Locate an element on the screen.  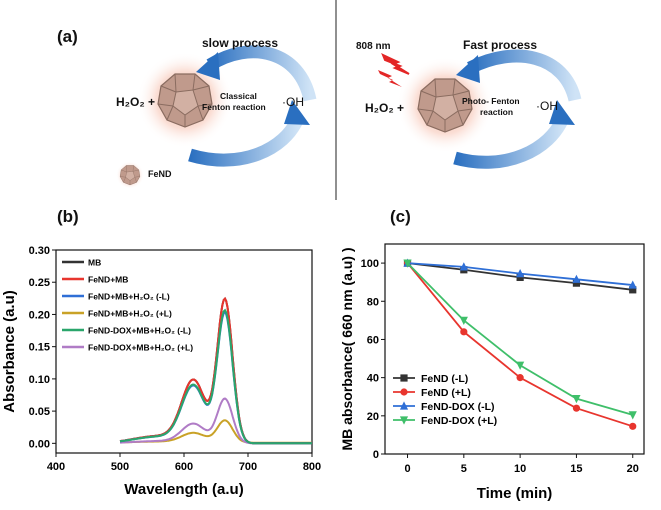
legend-label: MB is located at coordinates (94, 263).